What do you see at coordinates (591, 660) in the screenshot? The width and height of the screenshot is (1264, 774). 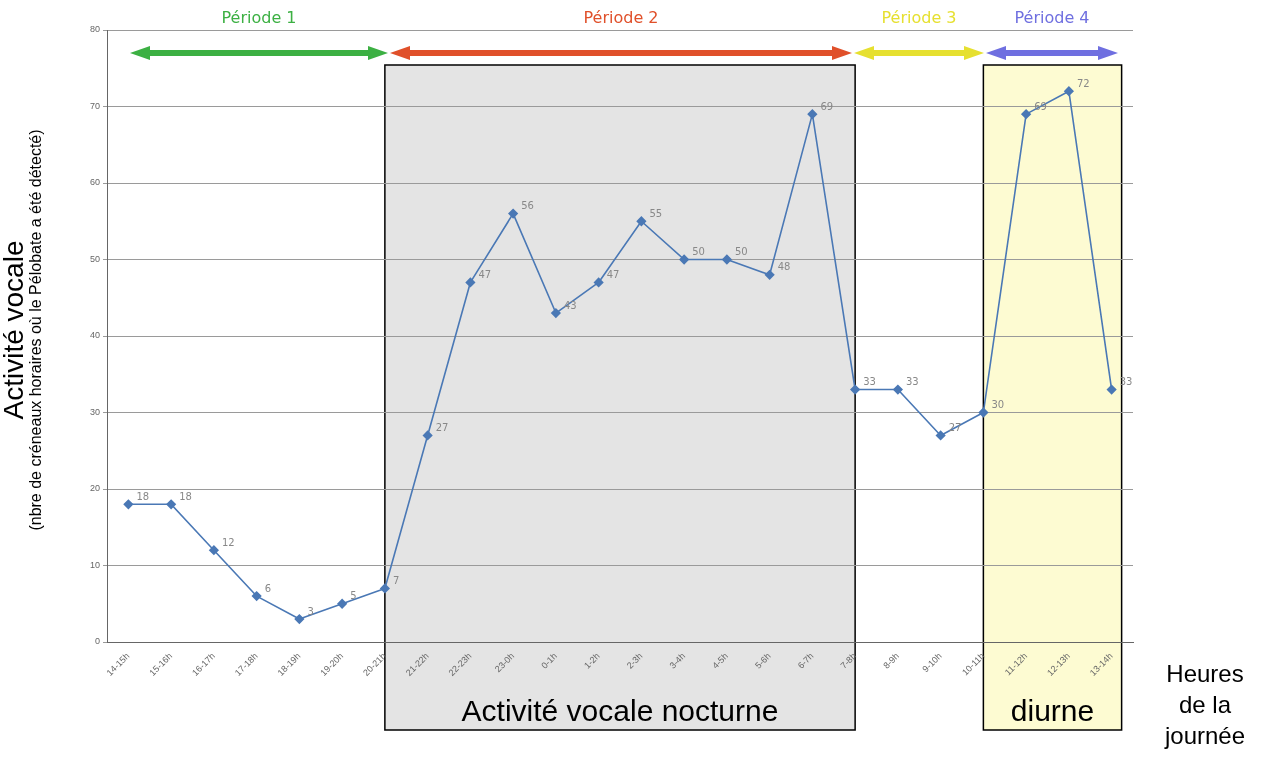 I see `x-tick-label: 1-2h` at bounding box center [591, 660].